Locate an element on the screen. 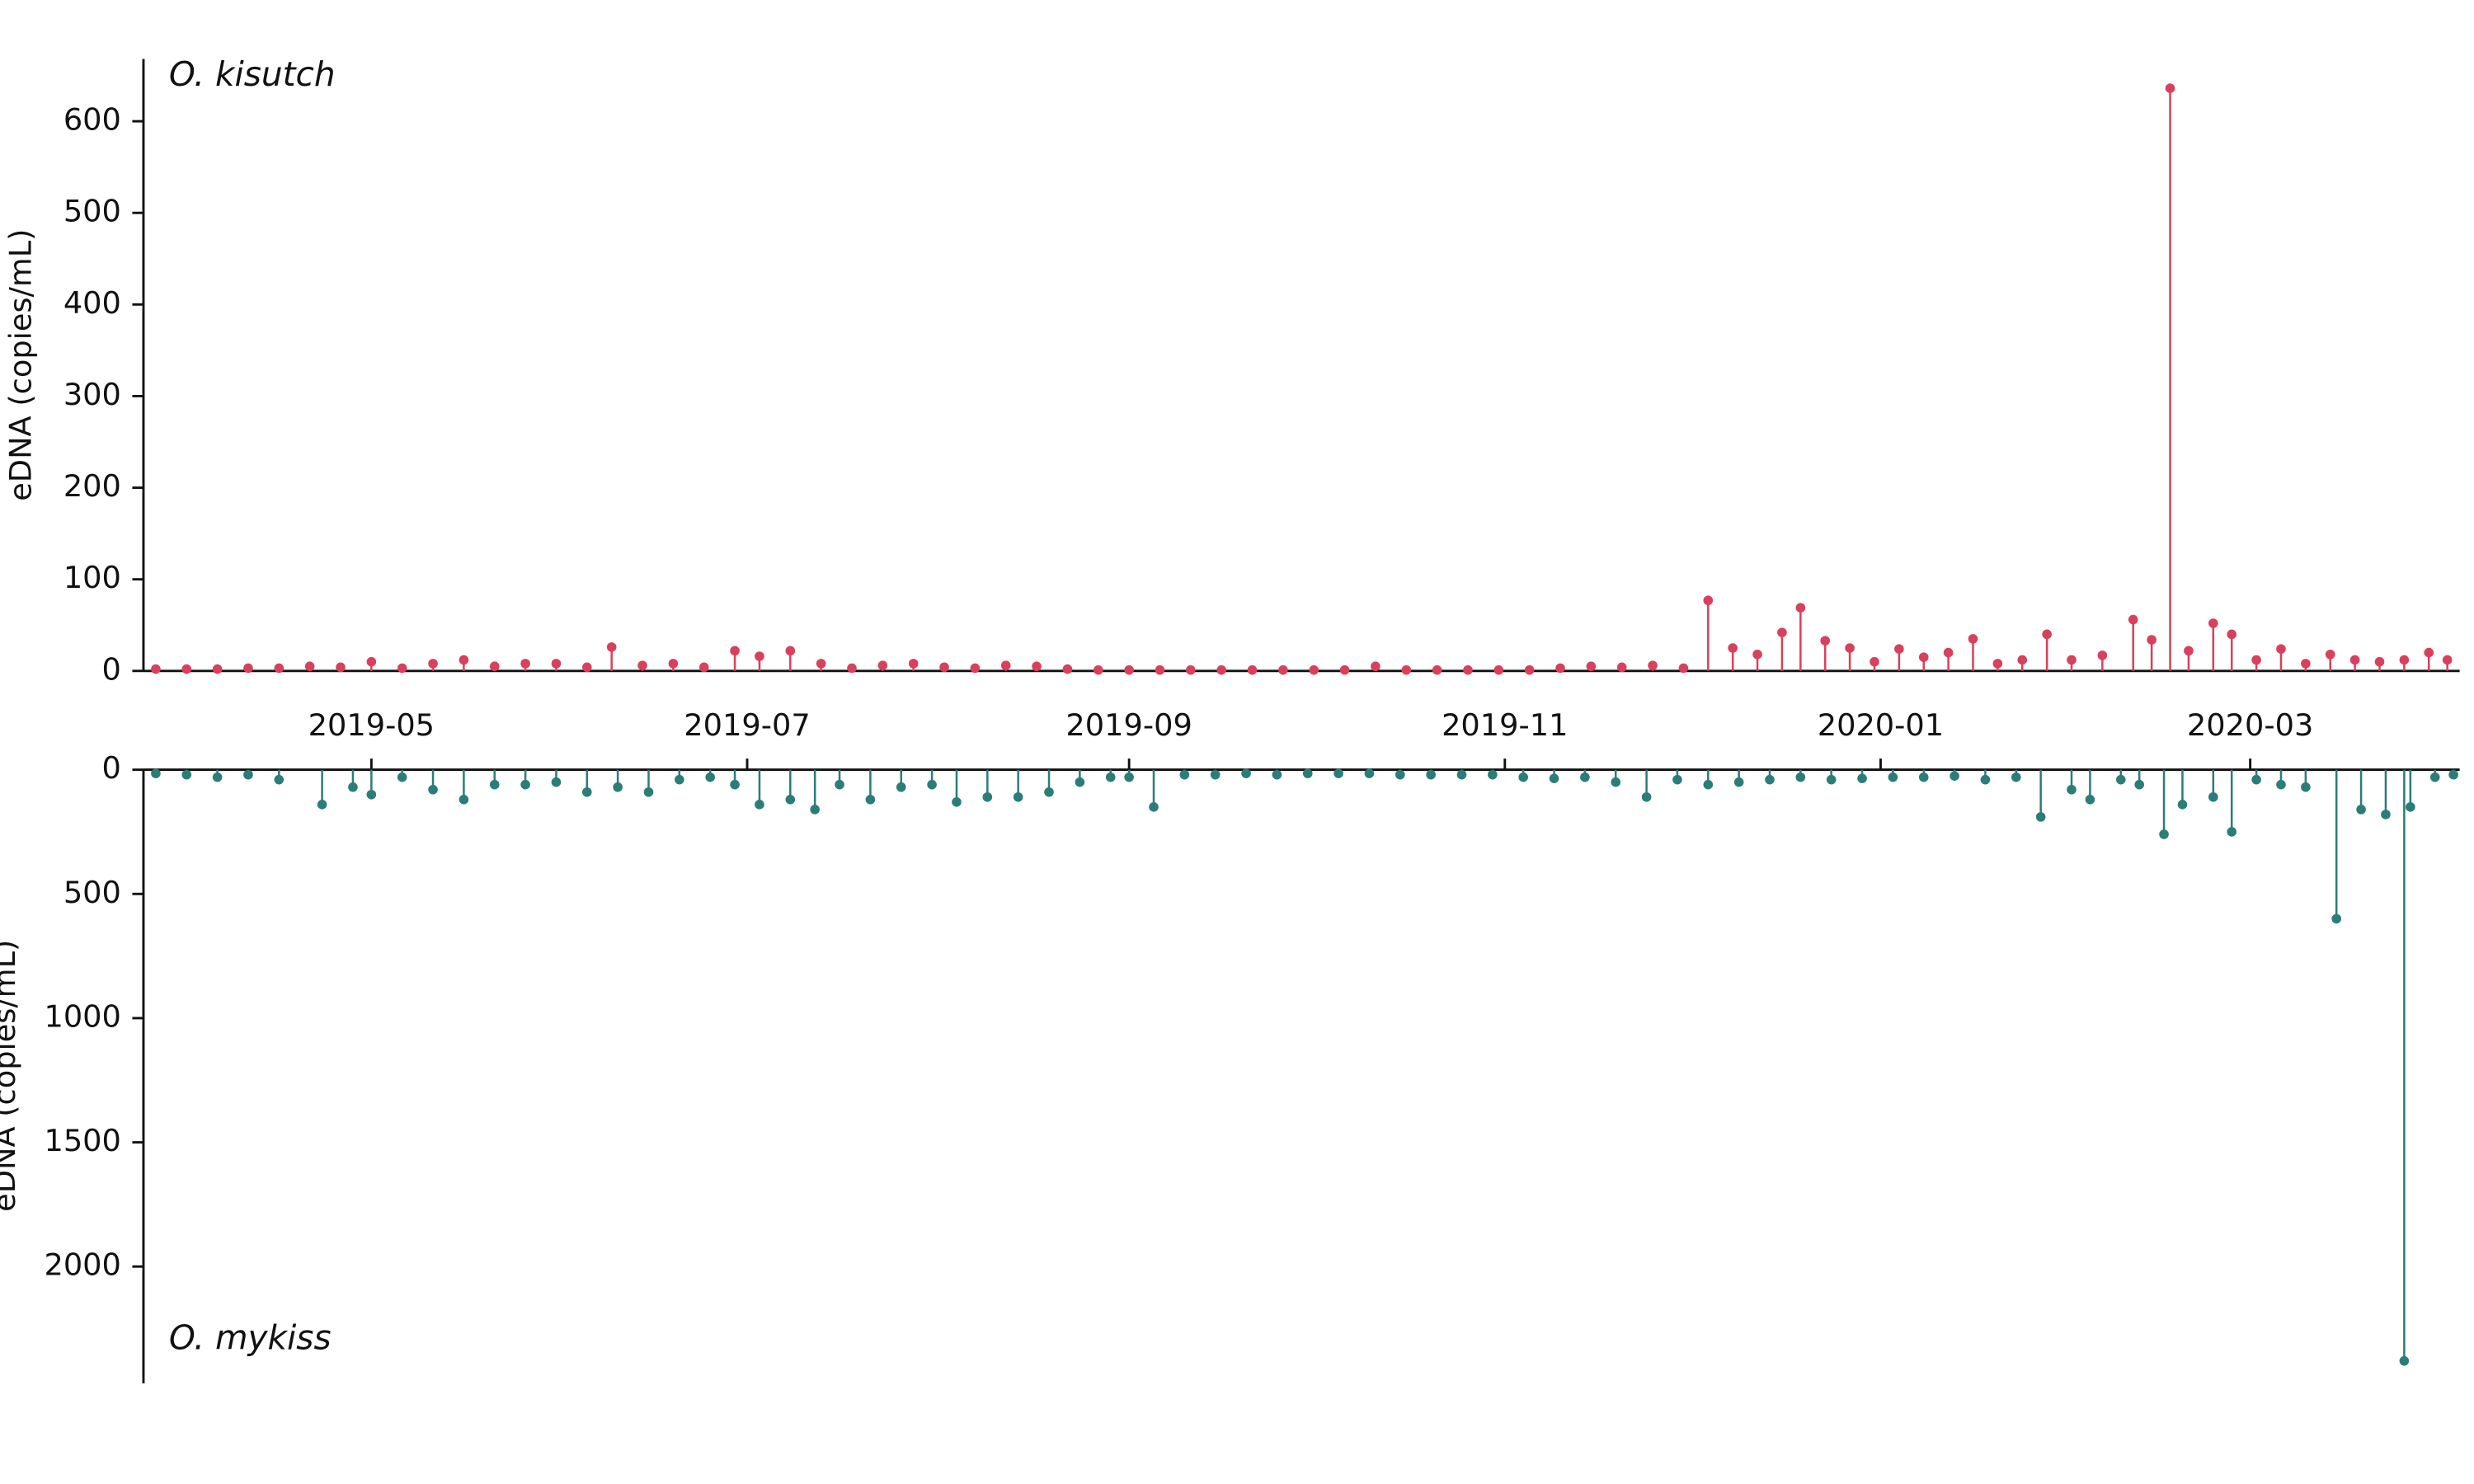  y-axis-label: eDNA (copies/mL) is located at coordinates (11, 1076).